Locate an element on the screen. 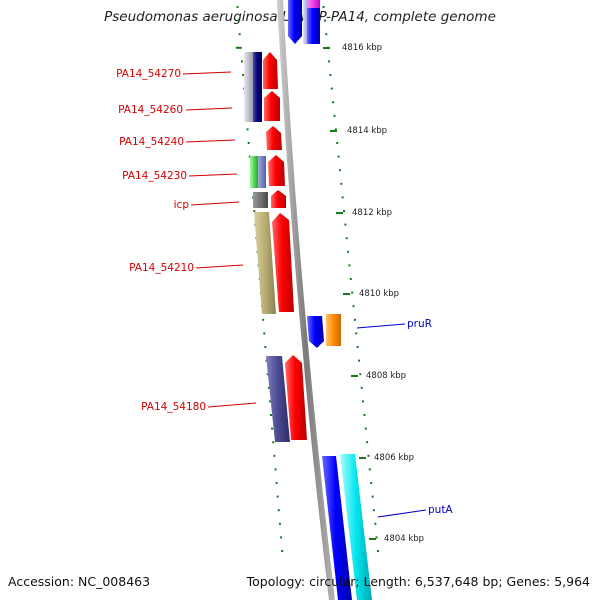 The image size is (600, 600). scale-label: 4806 kbp is located at coordinates (394, 458).